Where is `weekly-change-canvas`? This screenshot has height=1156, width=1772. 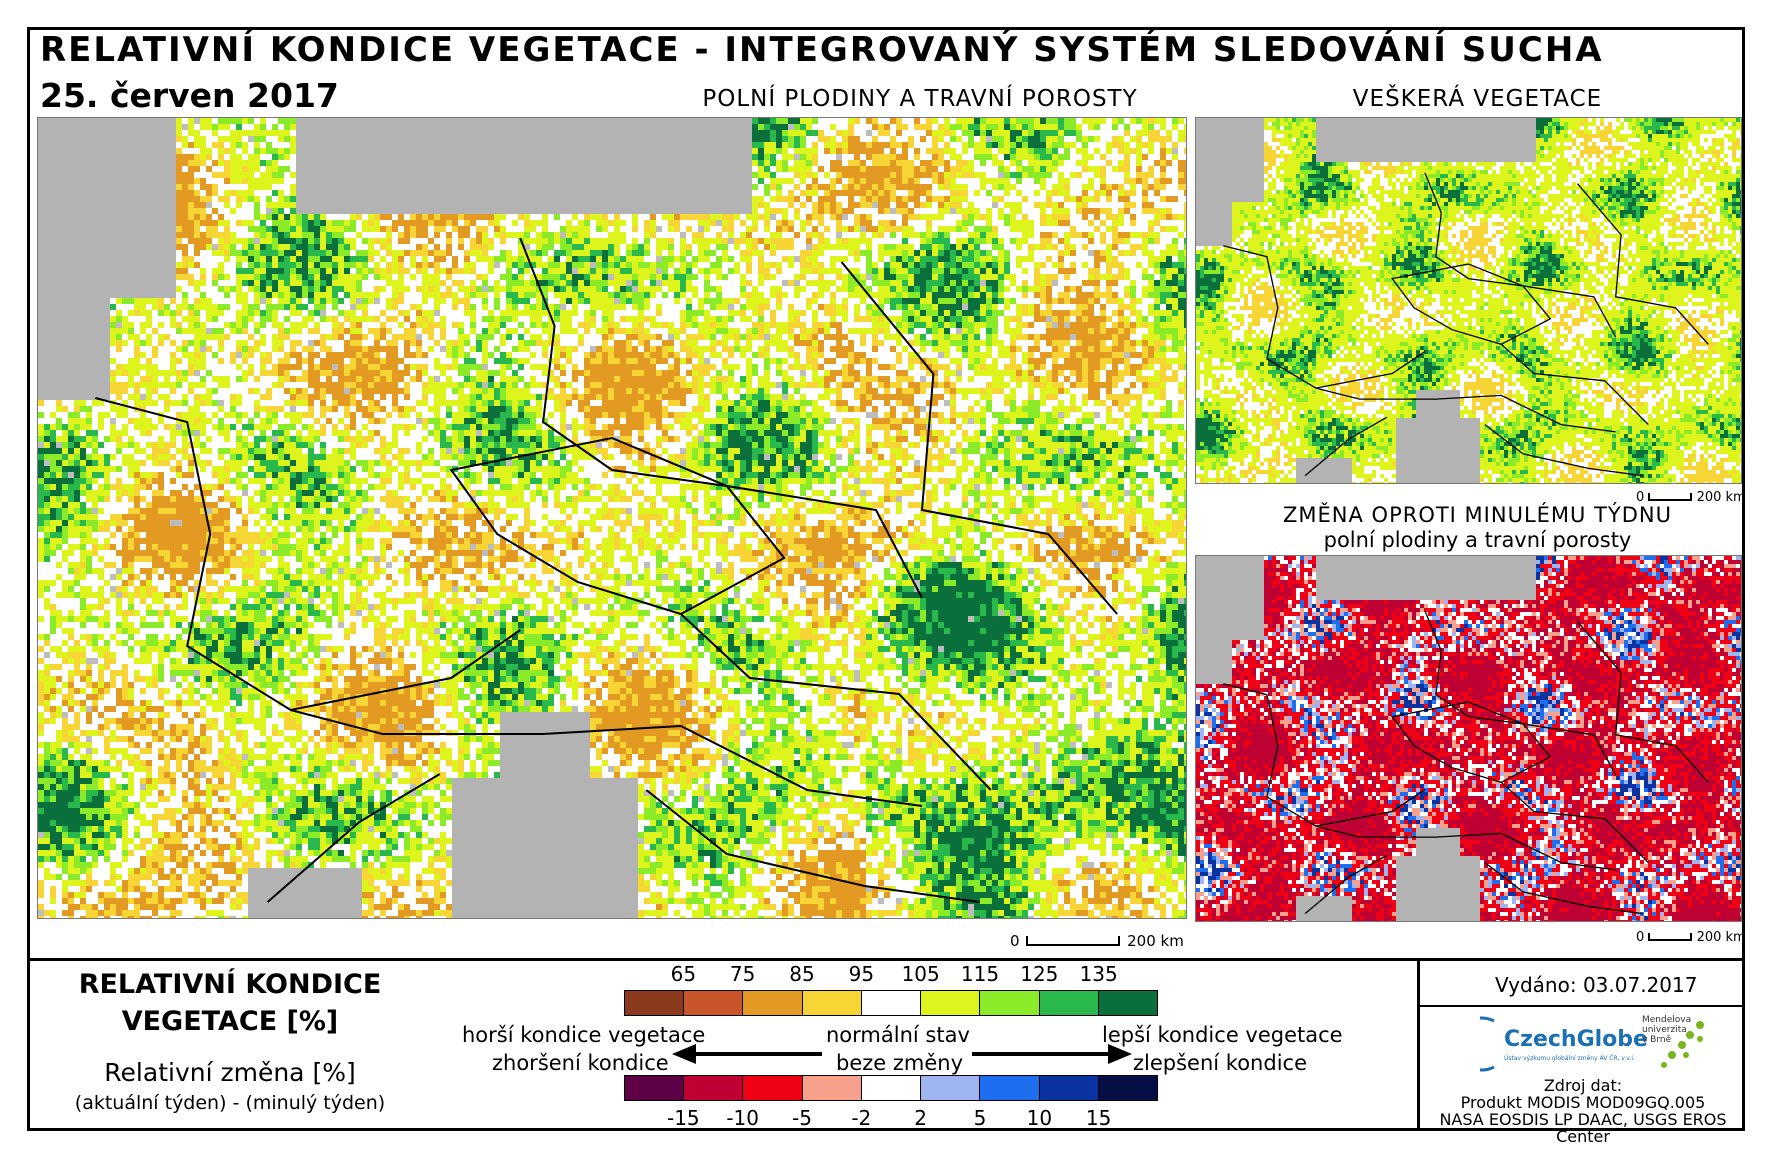 weekly-change-canvas is located at coordinates (1468, 738).